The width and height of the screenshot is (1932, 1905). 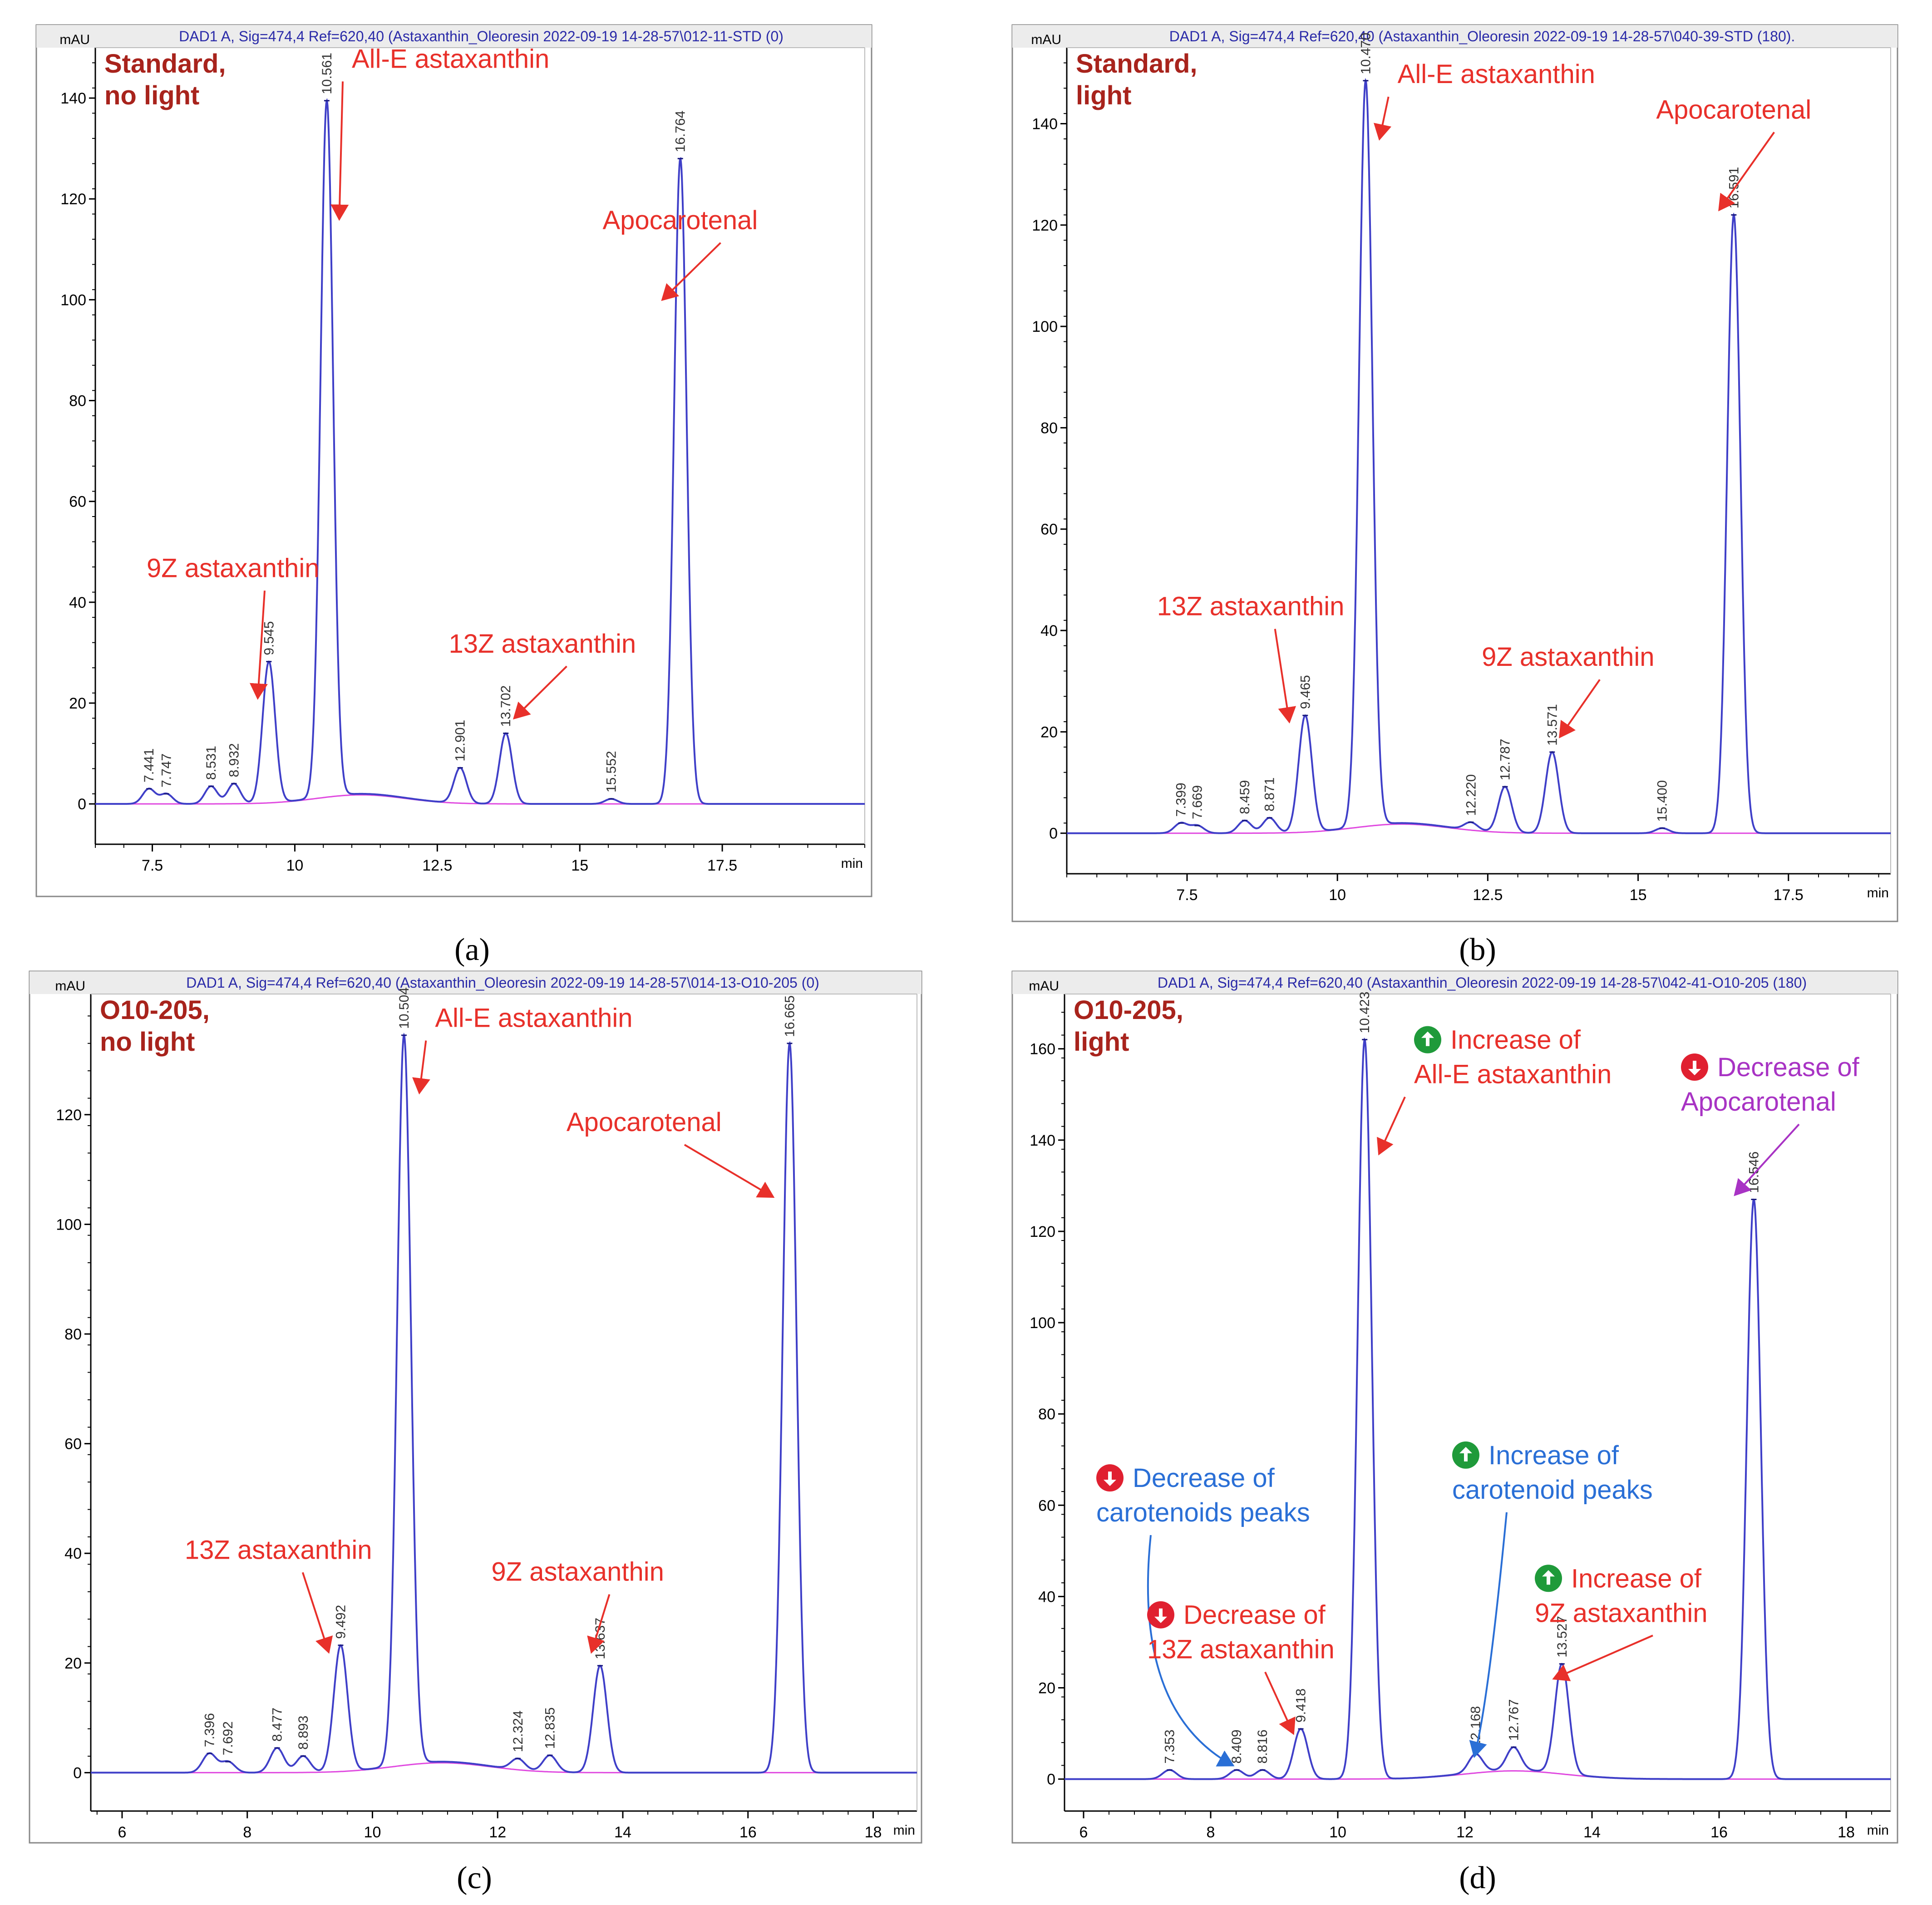 What do you see at coordinates (1366, 53) in the screenshot?
I see `peak-rt-label: 10.470` at bounding box center [1366, 53].